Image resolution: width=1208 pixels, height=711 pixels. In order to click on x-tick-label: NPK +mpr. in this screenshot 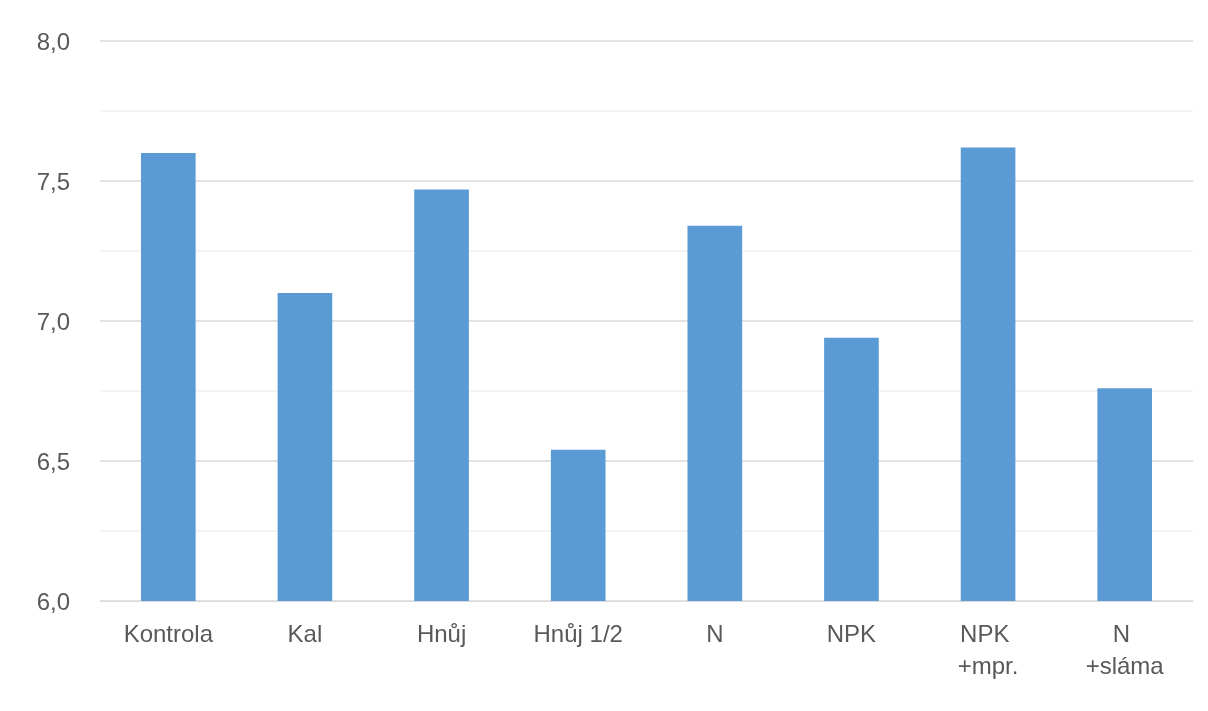, I will do `click(988, 649)`.